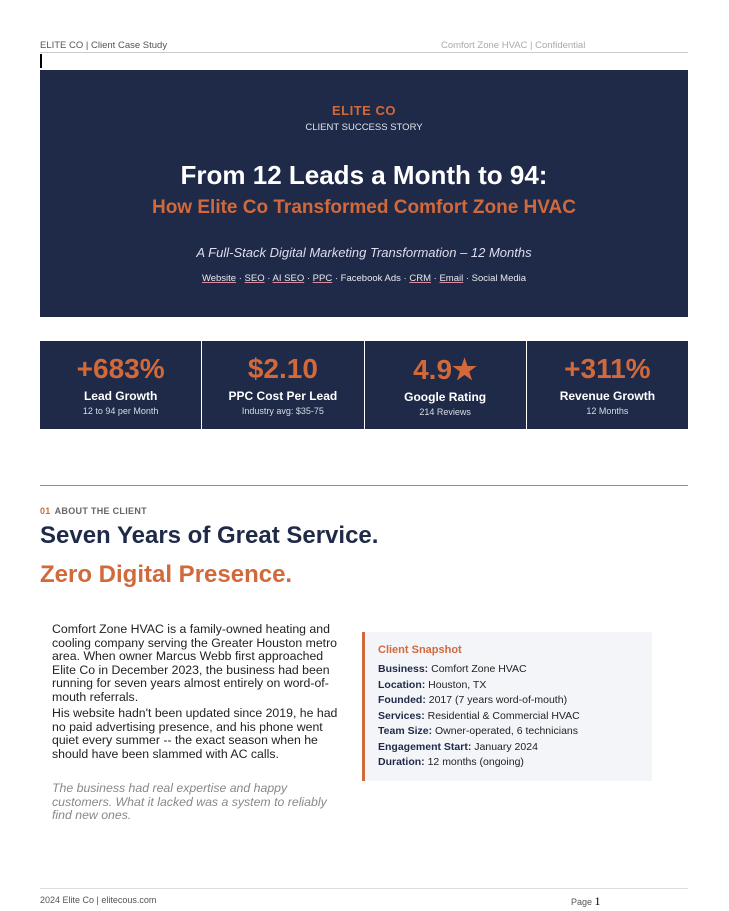 This screenshot has width=729, height=911. I want to click on service: PPC, so click(322, 278).